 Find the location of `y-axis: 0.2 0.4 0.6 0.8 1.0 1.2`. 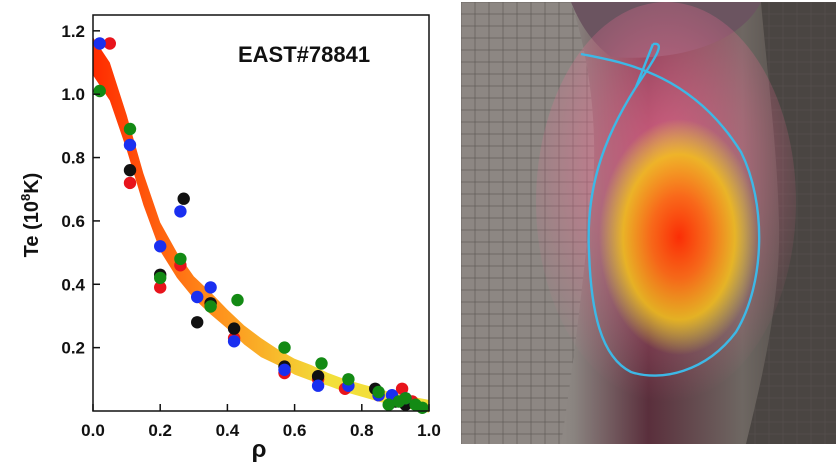

y-axis: 0.2 0.4 0.6 0.8 1.0 1.2 is located at coordinates (80, 190).